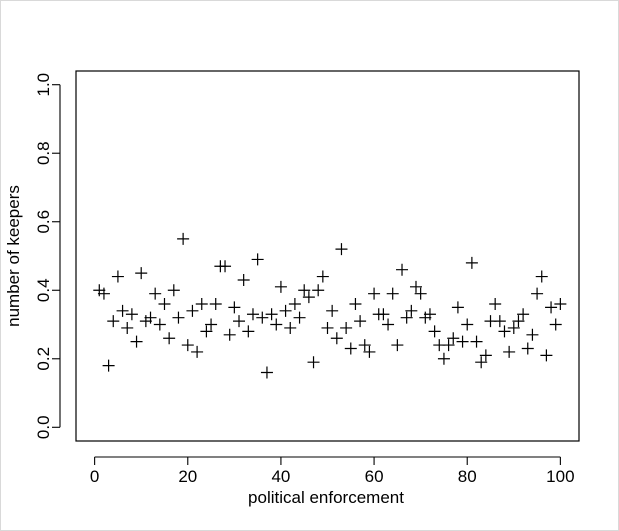  I want to click on x-axis: 0 20 40 60 80 100, so click(332, 471).